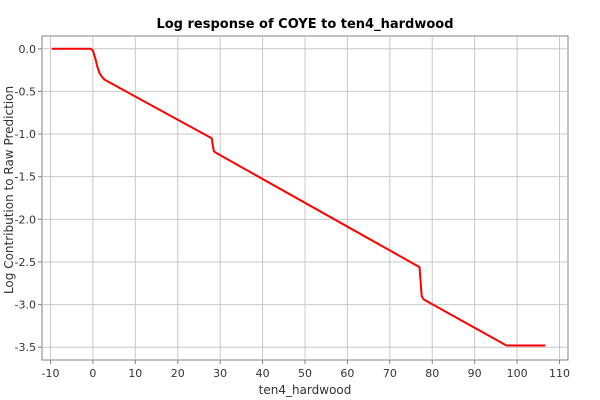 Image resolution: width=600 pixels, height=400 pixels. What do you see at coordinates (304, 24) in the screenshot?
I see `chart-title: Log response of COYE to ten4_hardwood` at bounding box center [304, 24].